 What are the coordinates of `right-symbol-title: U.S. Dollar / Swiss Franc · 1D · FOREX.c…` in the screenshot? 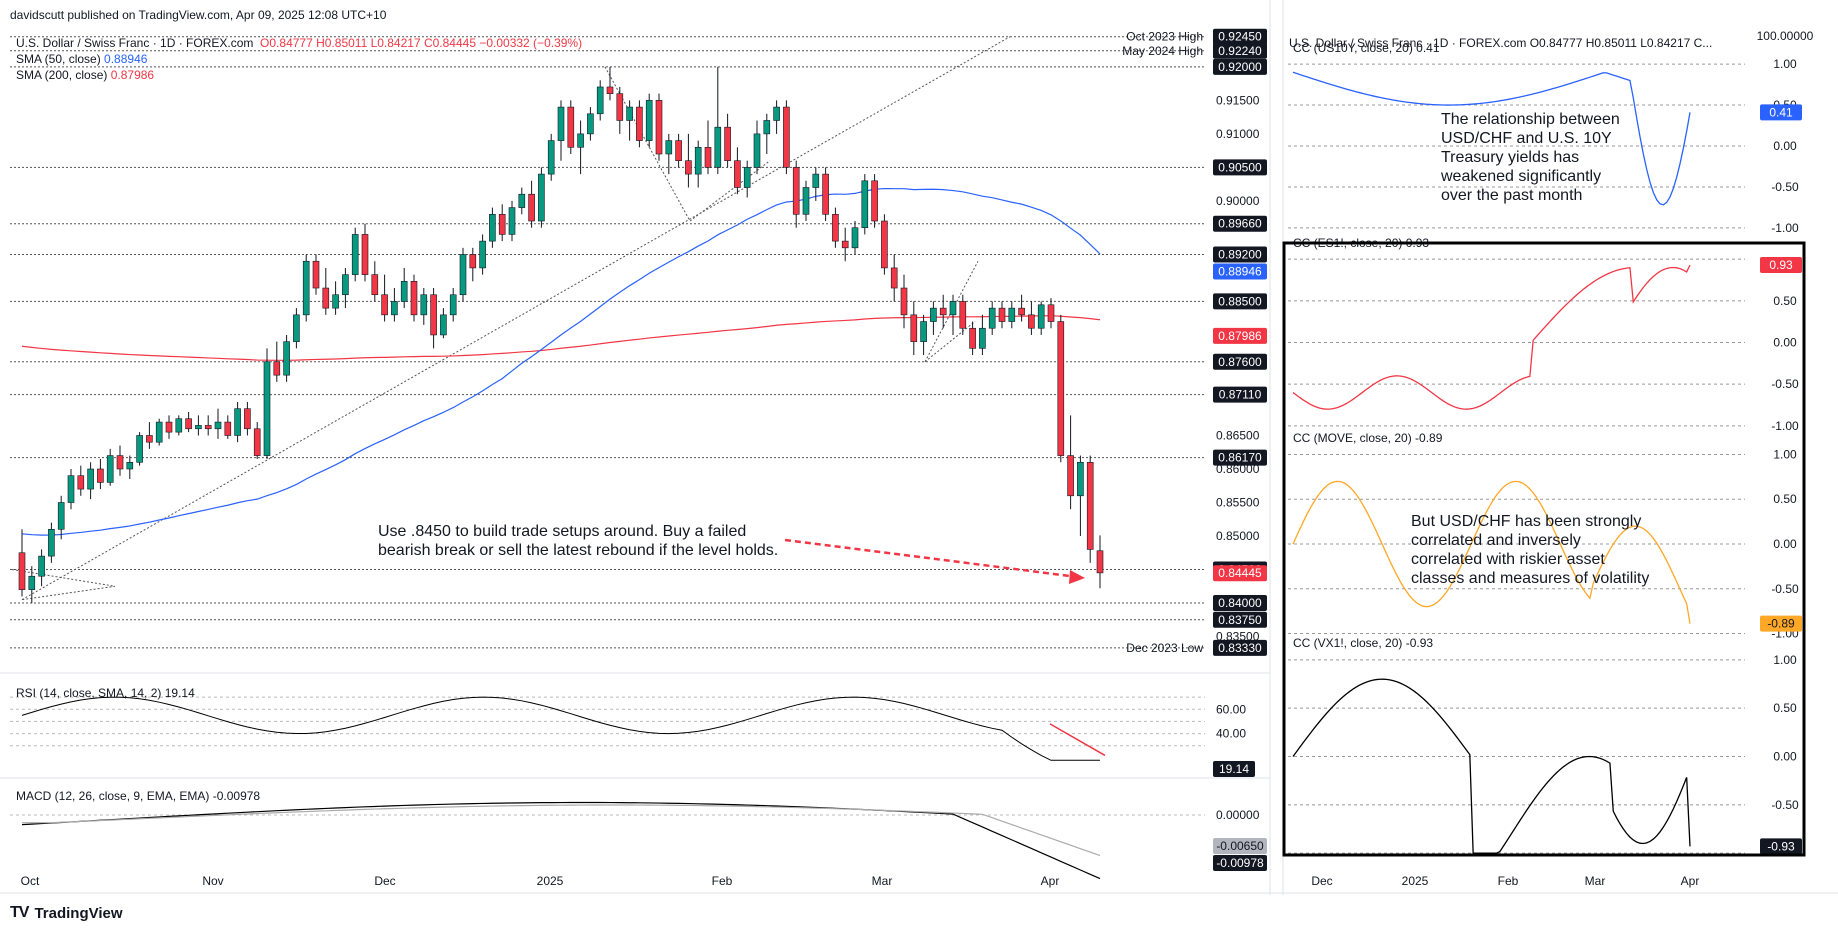 It's located at (1501, 43).